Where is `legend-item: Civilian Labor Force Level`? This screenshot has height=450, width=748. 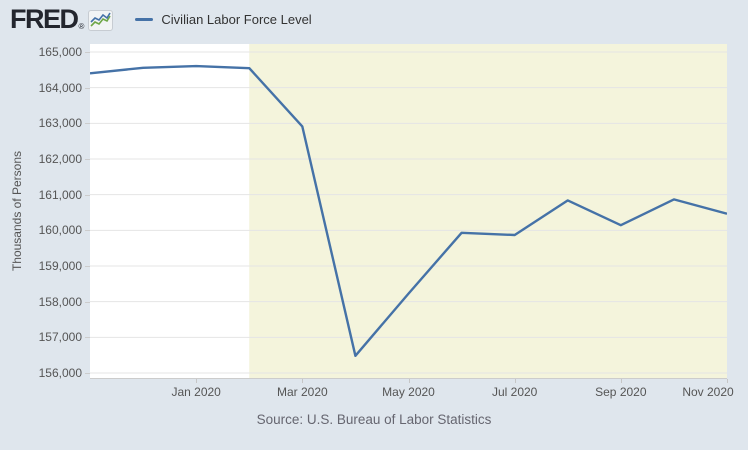 legend-item: Civilian Labor Force Level is located at coordinates (223, 19).